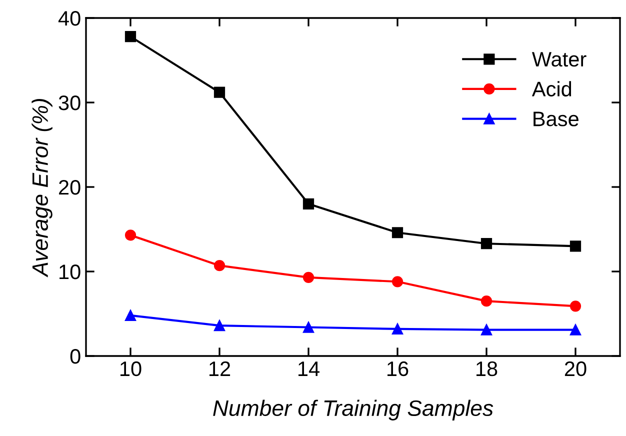 The width and height of the screenshot is (626, 436). I want to click on y-axis-title: Average Error (%), so click(42, 188).